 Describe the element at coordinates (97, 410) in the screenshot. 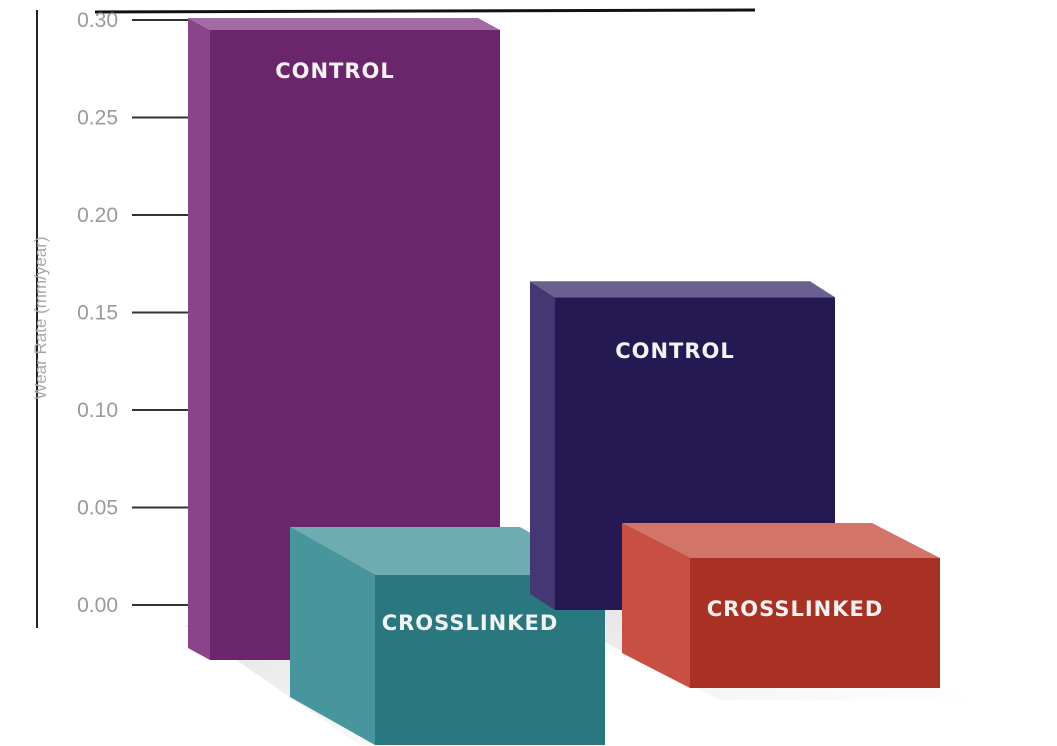

I see `y-tick-label: 0.10` at that location.